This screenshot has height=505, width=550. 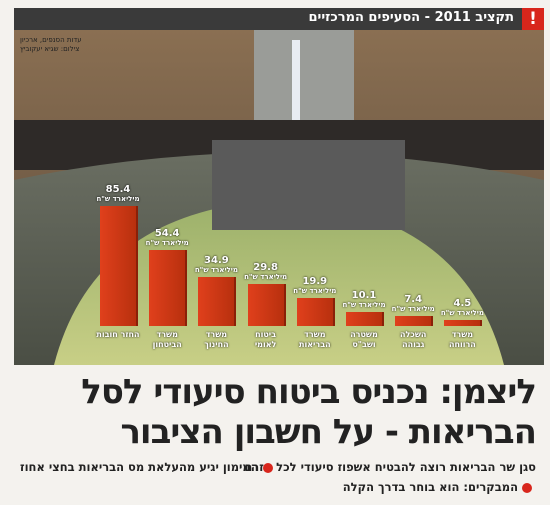 I want to click on category-label: ביטוח לאומי, so click(x=265, y=339).